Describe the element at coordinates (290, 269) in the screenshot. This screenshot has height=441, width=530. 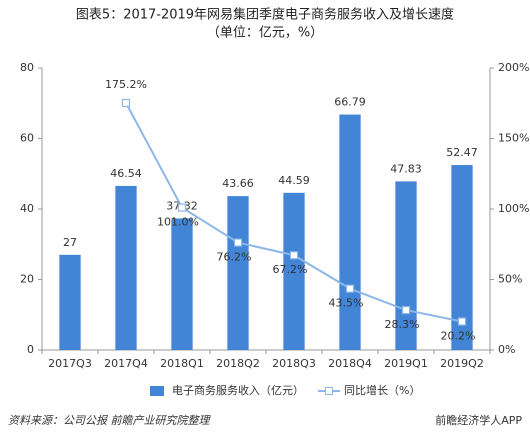
I see `line-label: 67.2%` at that location.